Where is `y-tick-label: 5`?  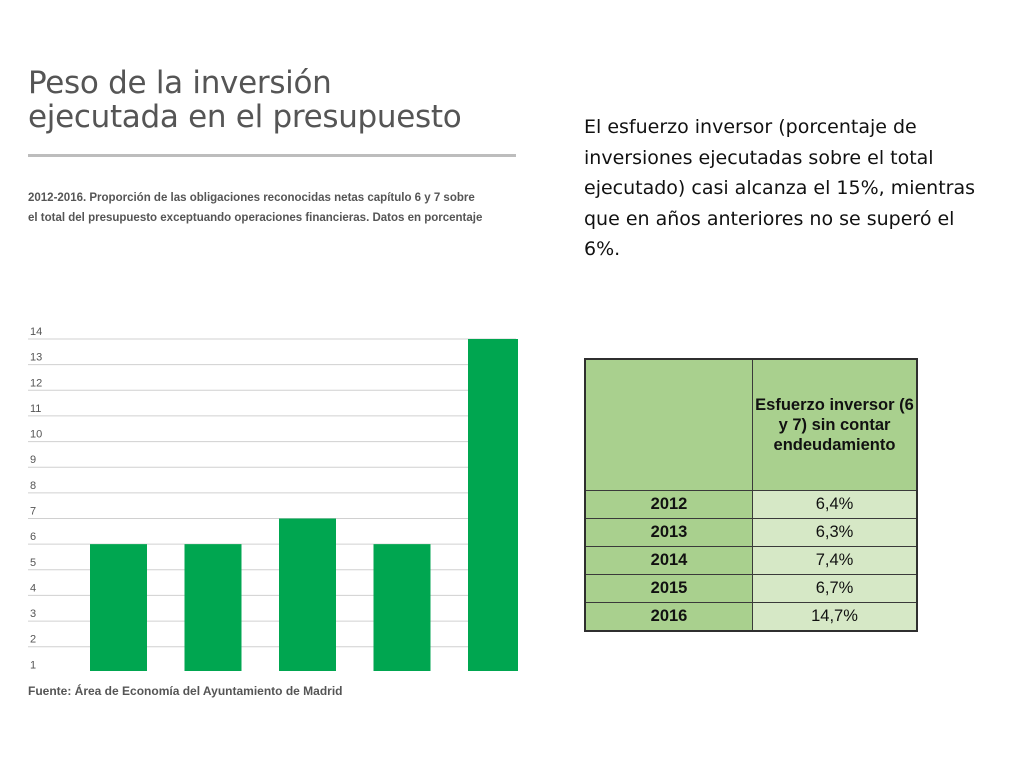 y-tick-label: 5 is located at coordinates (33, 563).